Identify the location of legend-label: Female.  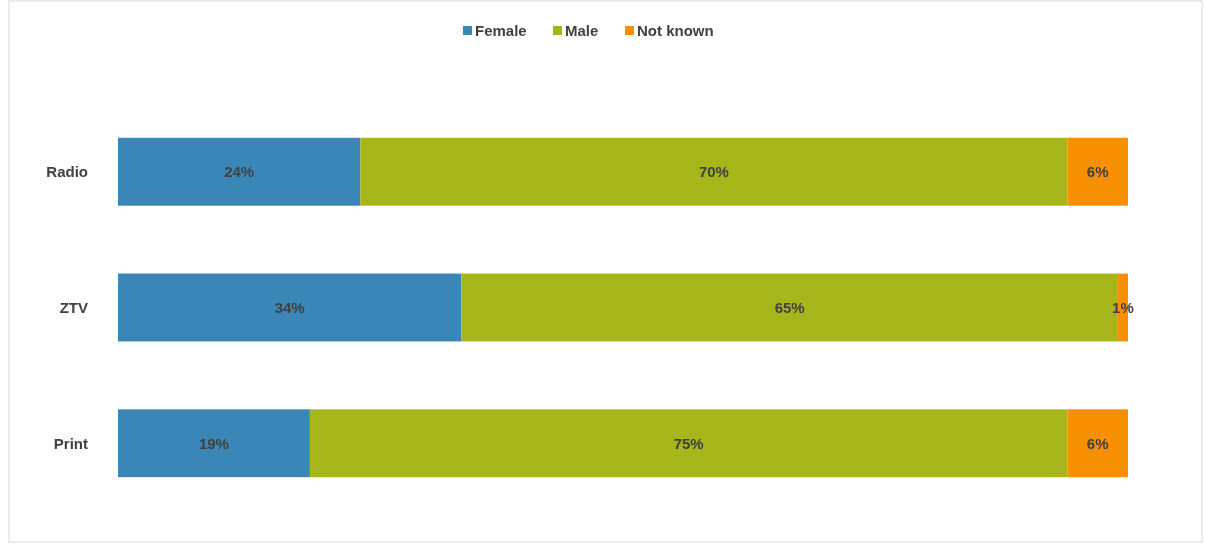
(501, 31).